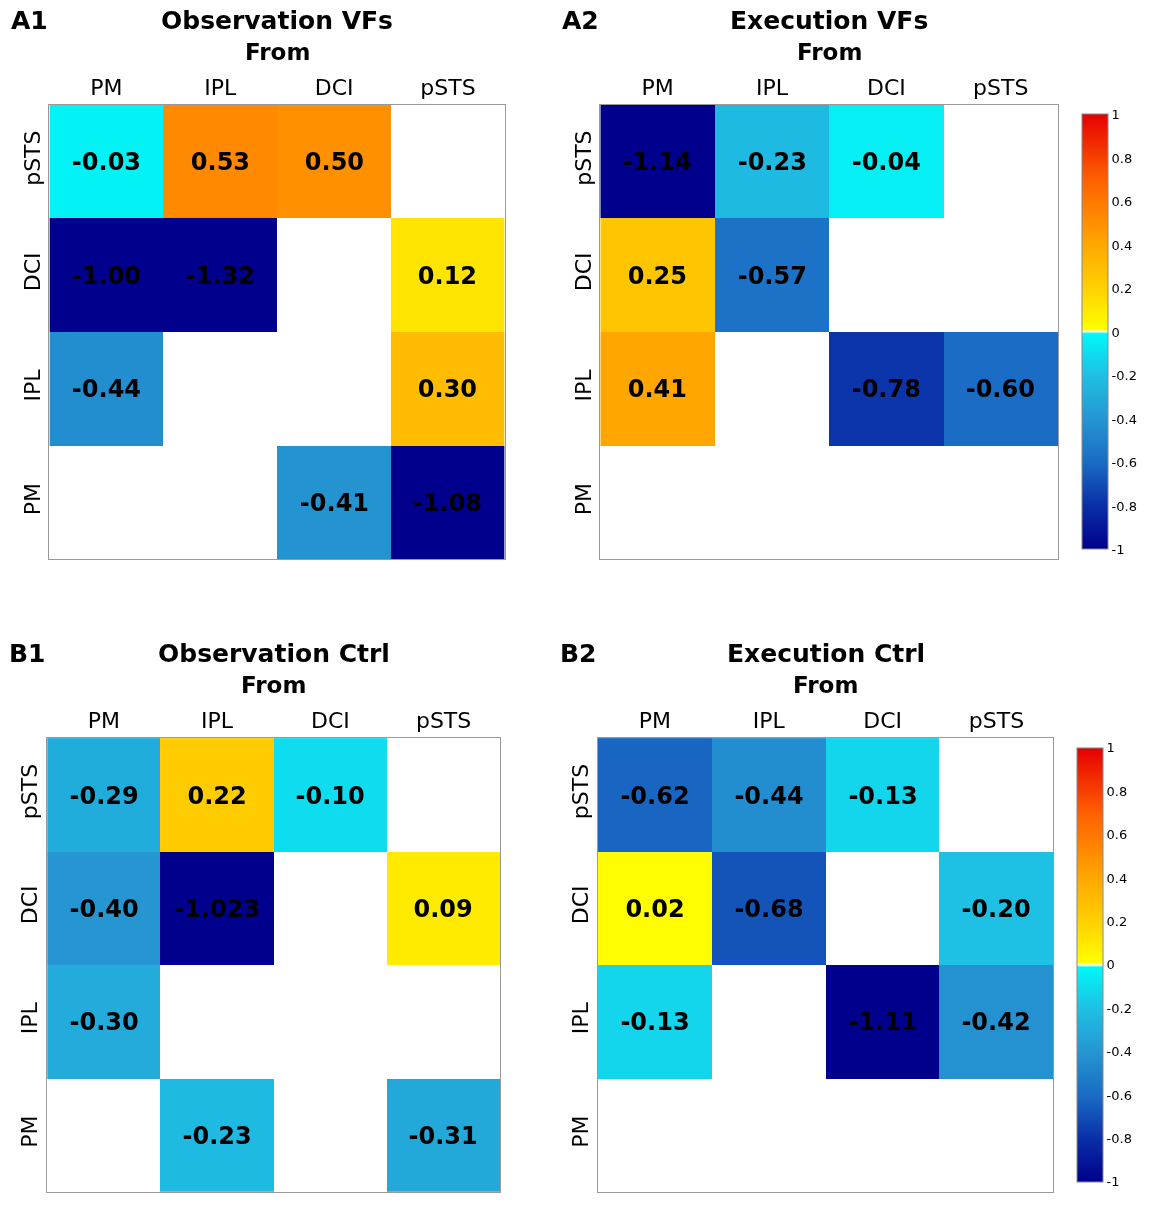  Describe the element at coordinates (578, 653) in the screenshot. I see `text: B2` at that location.